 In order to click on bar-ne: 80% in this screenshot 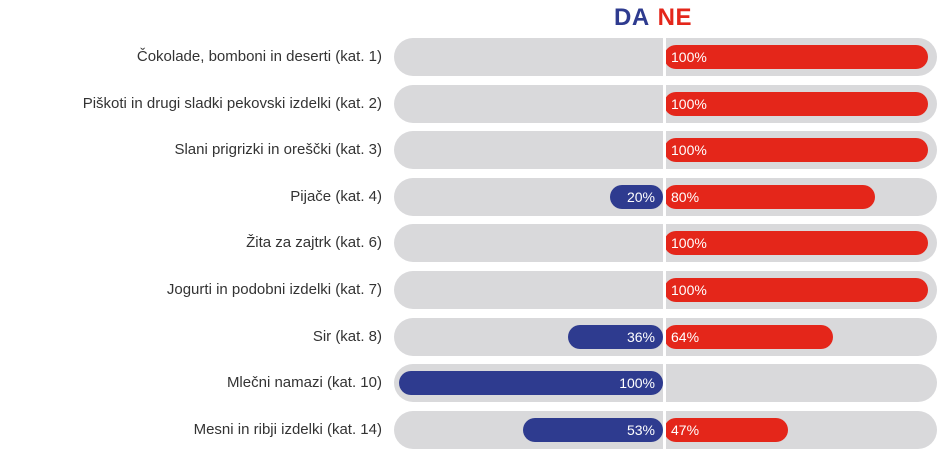, I will do `click(770, 196)`.